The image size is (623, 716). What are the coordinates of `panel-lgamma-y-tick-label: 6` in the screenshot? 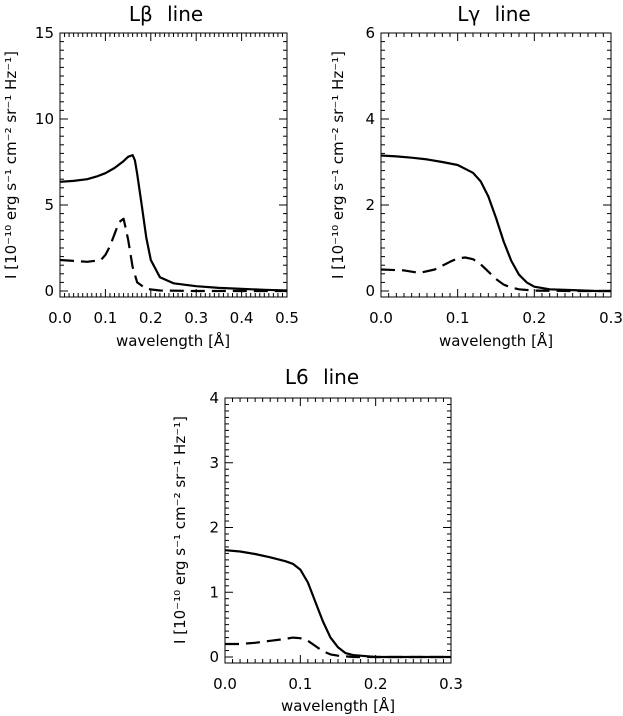 It's located at (370, 33).